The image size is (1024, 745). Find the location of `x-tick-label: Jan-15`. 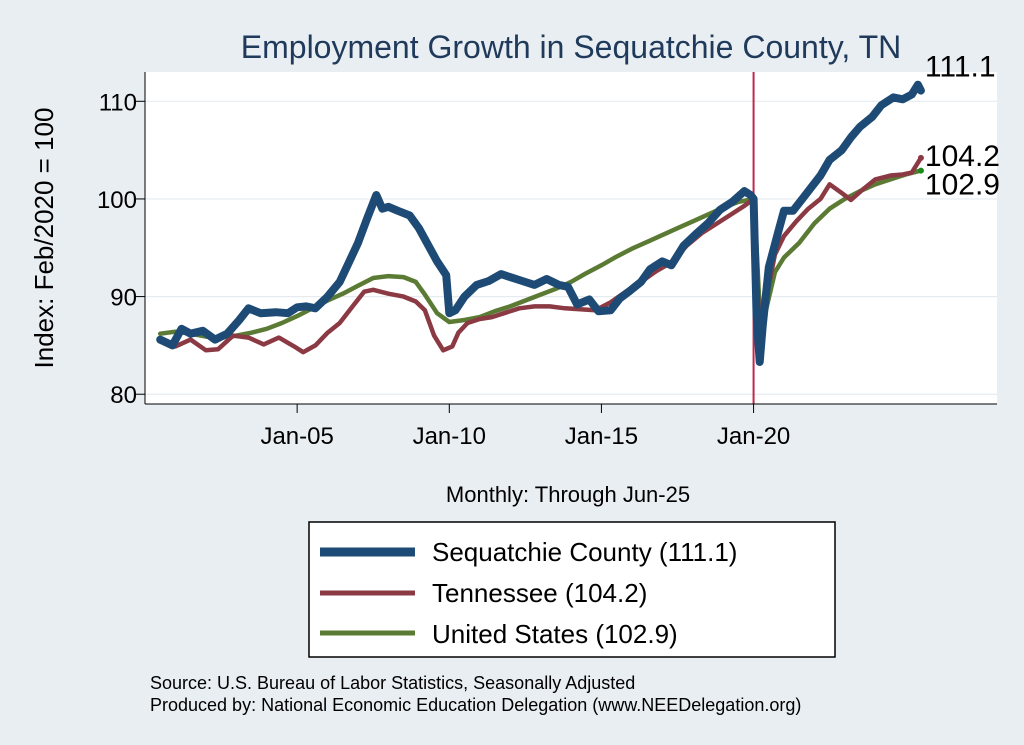

x-tick-label: Jan-15 is located at coordinates (601, 436).